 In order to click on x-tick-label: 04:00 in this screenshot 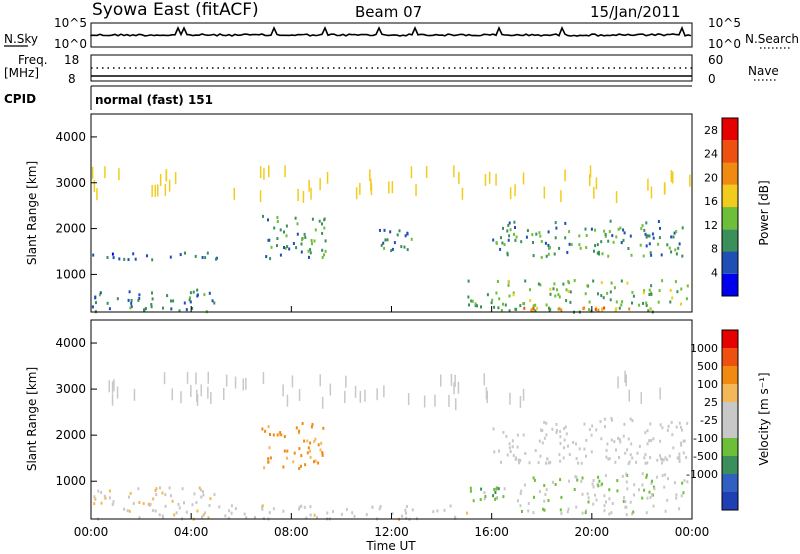, I will do `click(191, 532)`.